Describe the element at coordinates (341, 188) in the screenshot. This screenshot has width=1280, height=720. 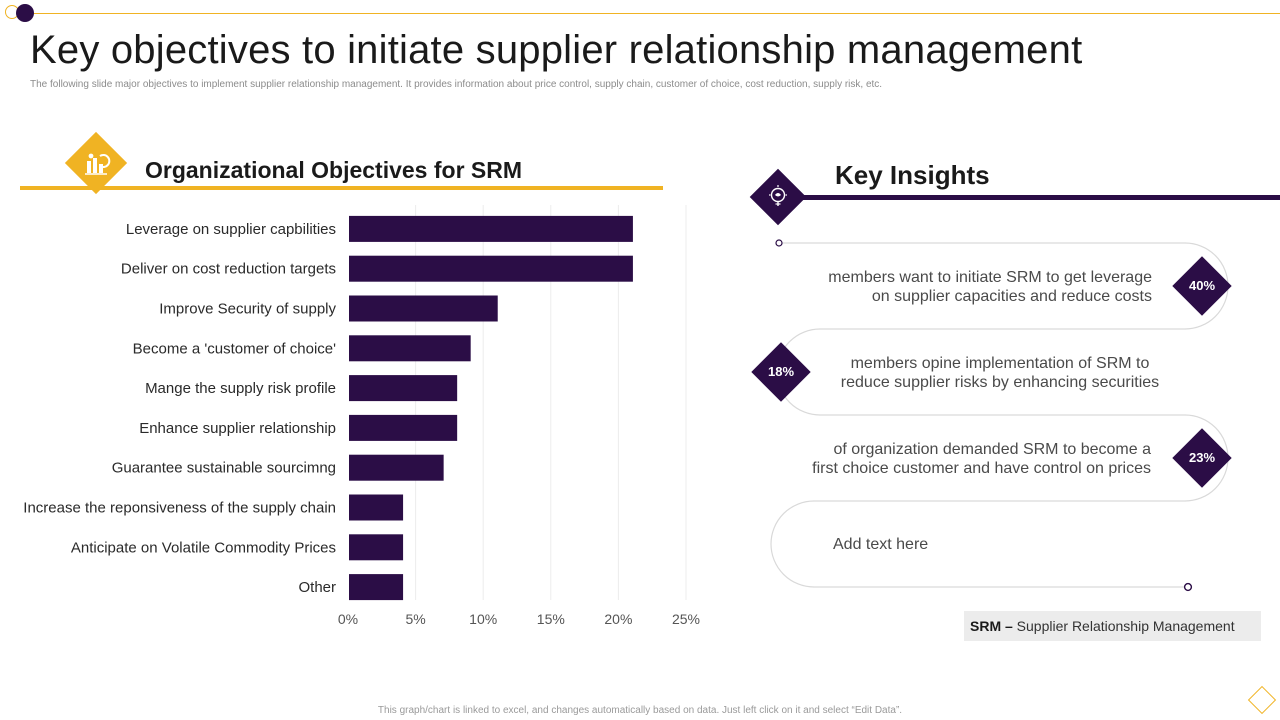
I see `objectives-underline` at that location.